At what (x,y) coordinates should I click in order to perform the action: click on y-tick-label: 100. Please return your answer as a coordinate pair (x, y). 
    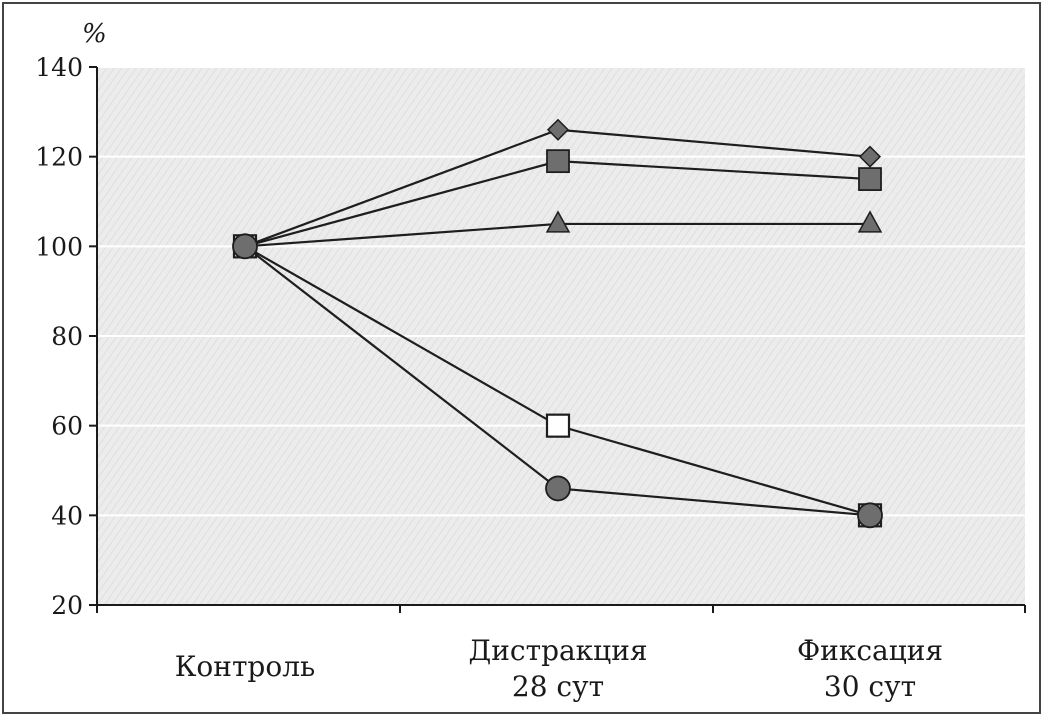
    Looking at the image, I should click on (59, 246).